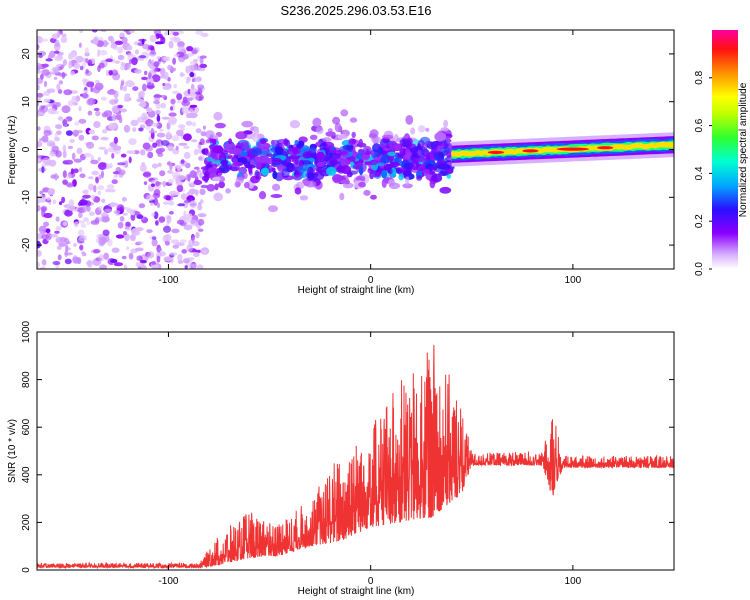 This screenshot has height=600, width=750. Describe the element at coordinates (26, 426) in the screenshot. I see `snr-y-tick-label: 600` at that location.